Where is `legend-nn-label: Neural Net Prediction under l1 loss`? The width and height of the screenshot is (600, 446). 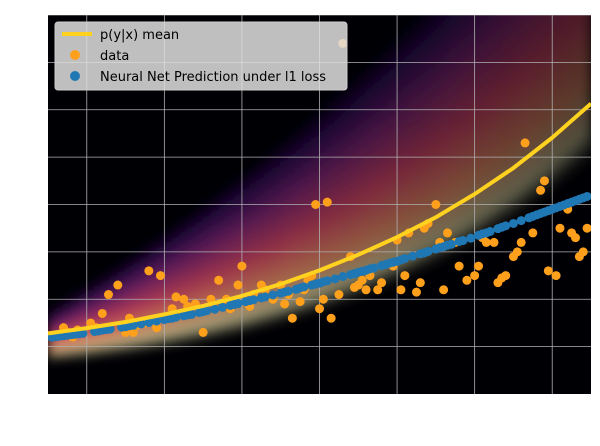 legend-nn-label: Neural Net Prediction under l1 loss is located at coordinates (213, 77).